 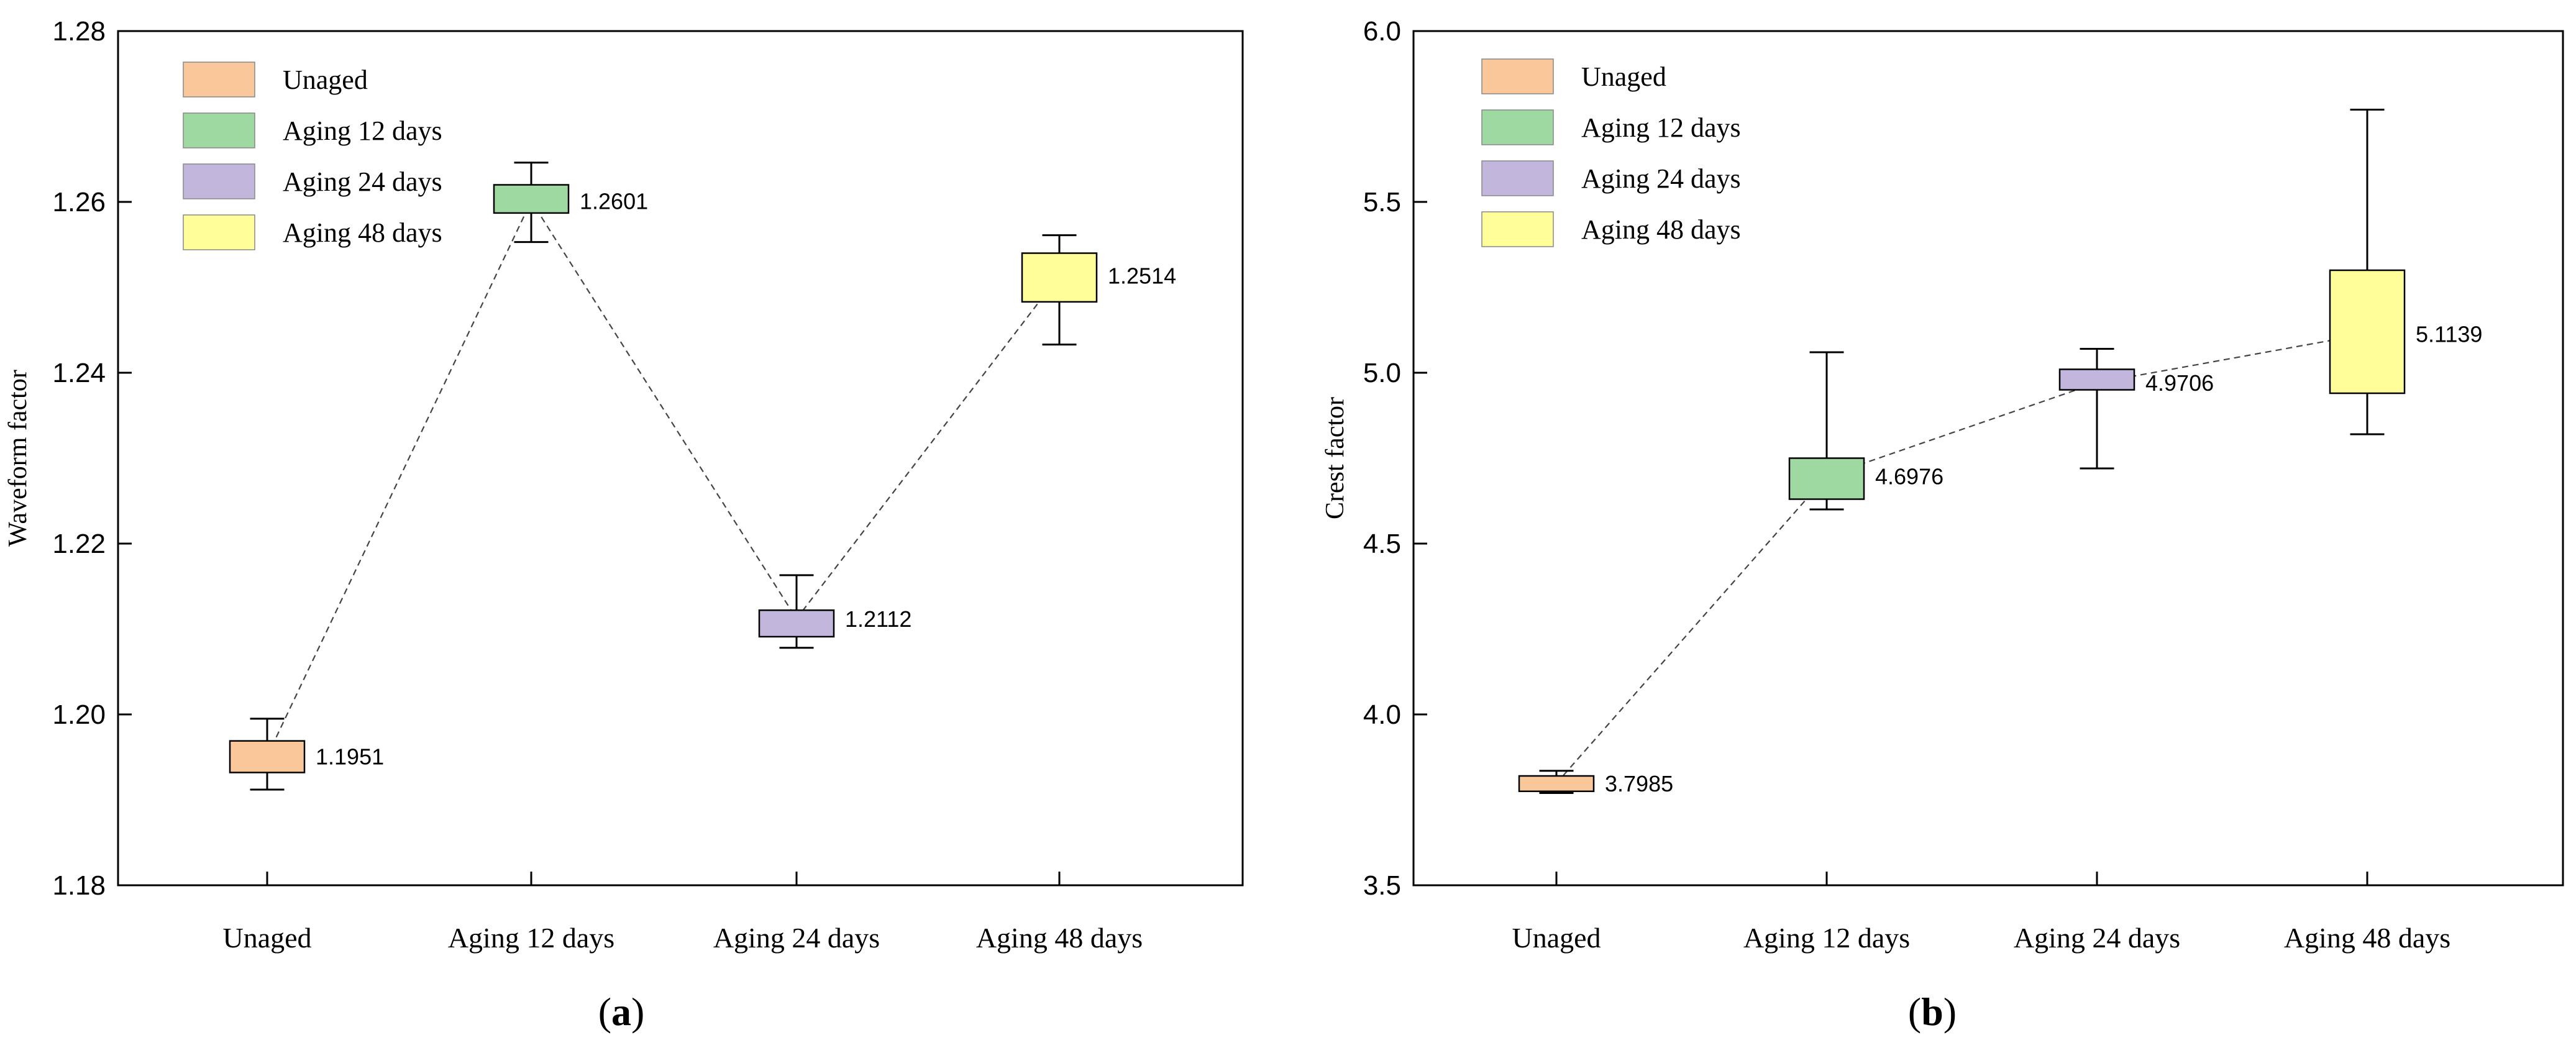 I want to click on panel-label: (b), so click(x=1932, y=1012).